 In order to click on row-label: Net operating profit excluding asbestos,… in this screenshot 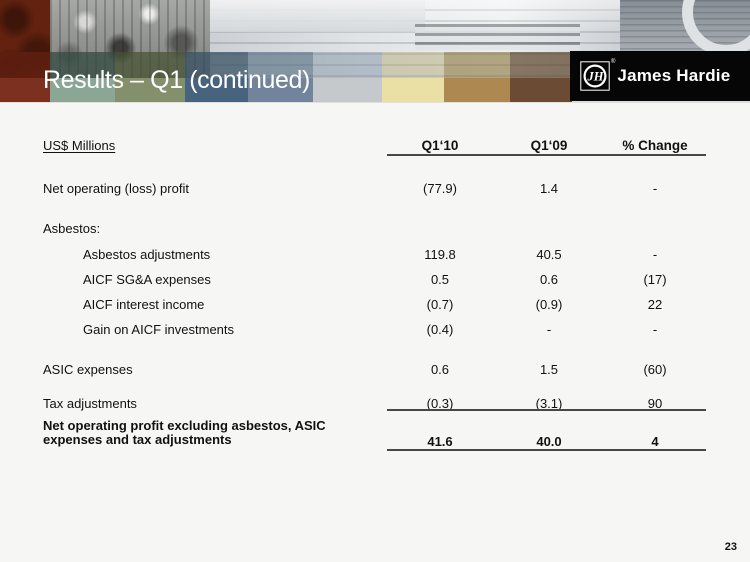, I will do `click(184, 432)`.